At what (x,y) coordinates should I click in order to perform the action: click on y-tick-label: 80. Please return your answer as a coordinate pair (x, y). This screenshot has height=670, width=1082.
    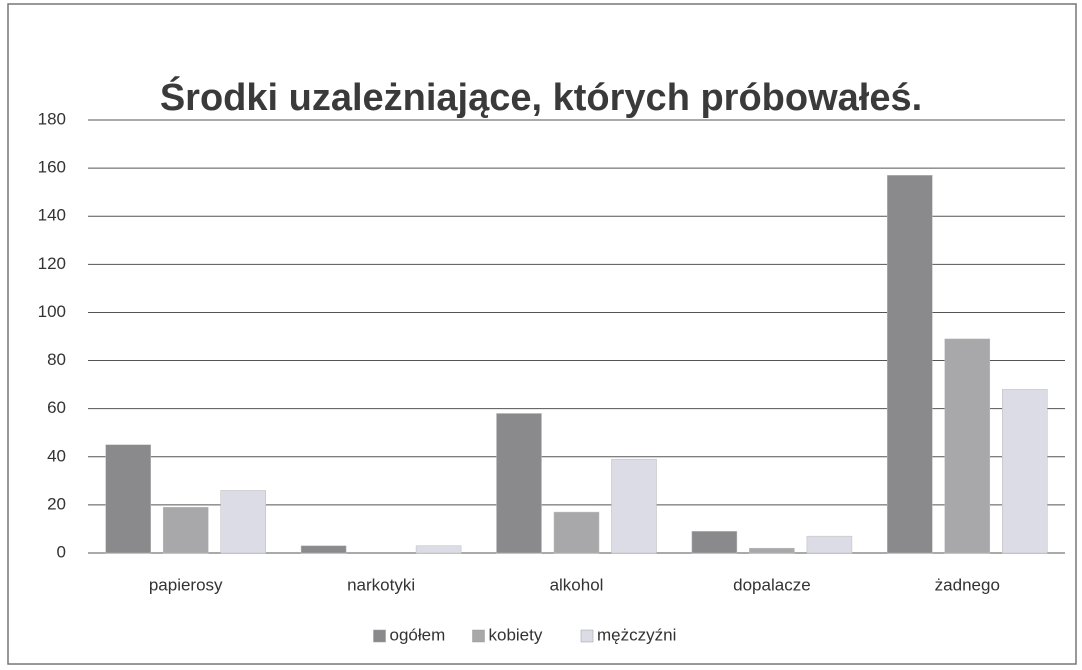
    Looking at the image, I should click on (56, 359).